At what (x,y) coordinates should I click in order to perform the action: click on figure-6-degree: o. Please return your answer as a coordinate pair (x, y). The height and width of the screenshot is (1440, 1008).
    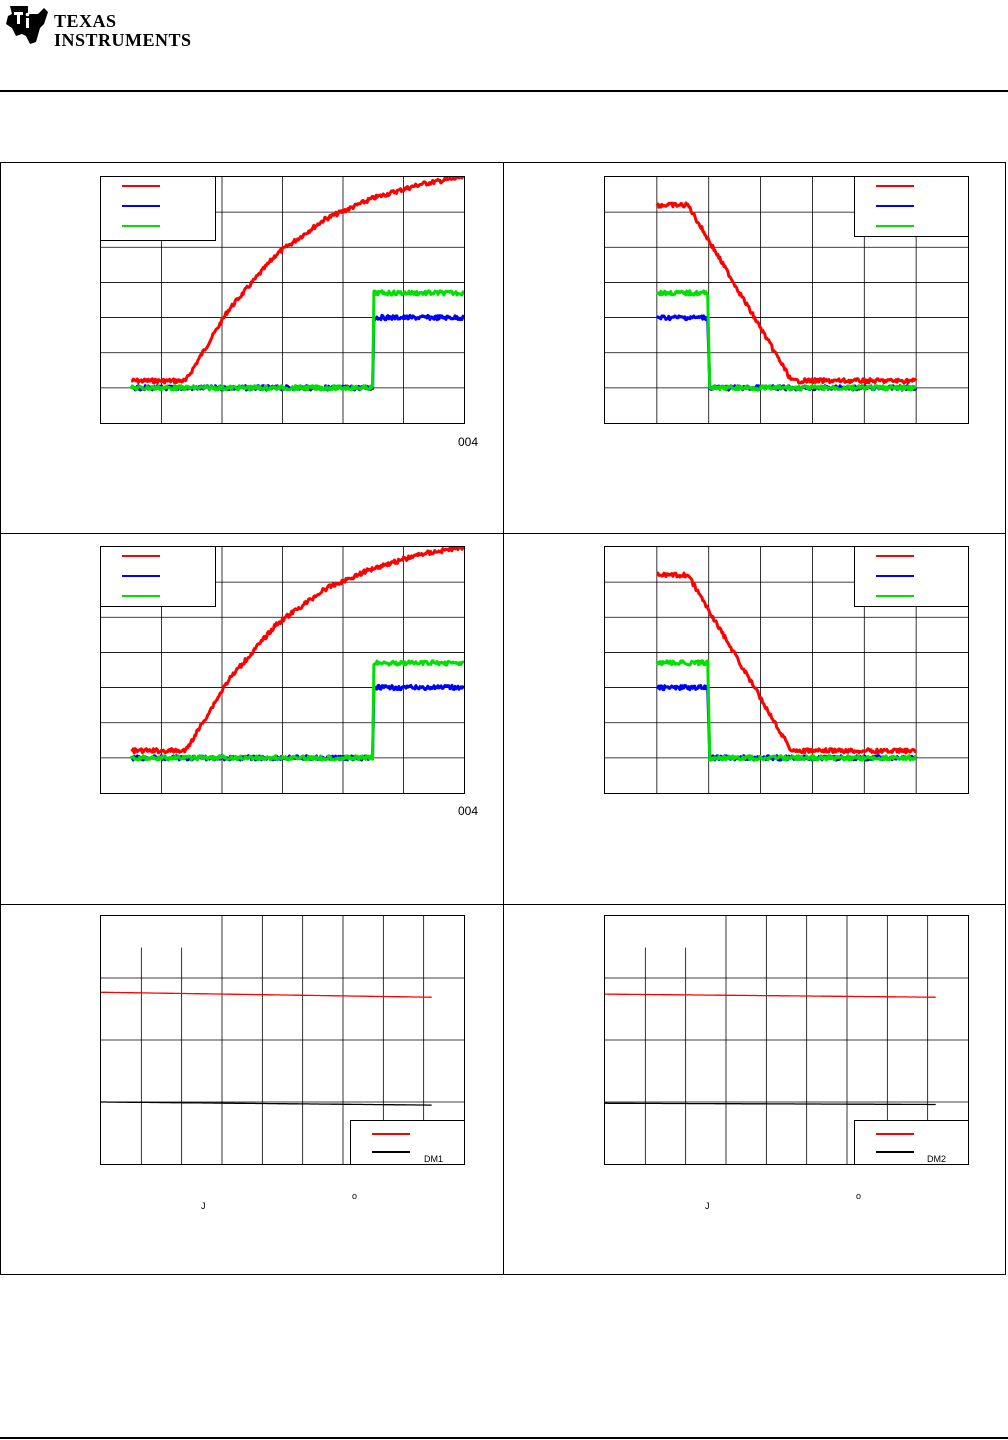
    Looking at the image, I should click on (859, 1196).